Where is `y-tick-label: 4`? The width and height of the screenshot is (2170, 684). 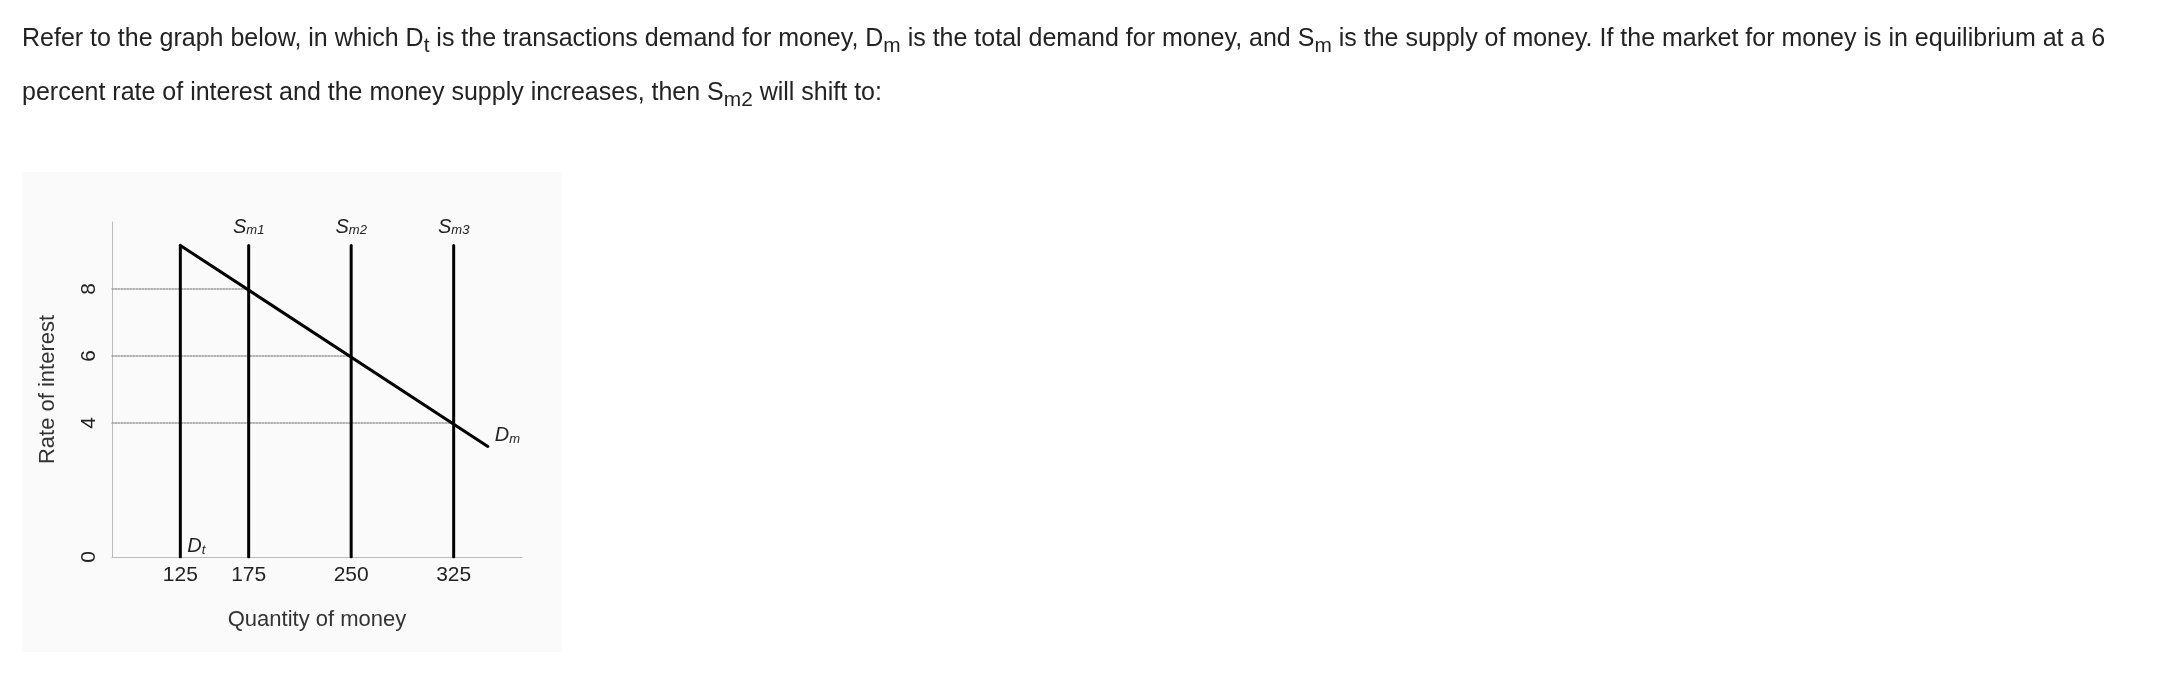 y-tick-label: 4 is located at coordinates (87, 422).